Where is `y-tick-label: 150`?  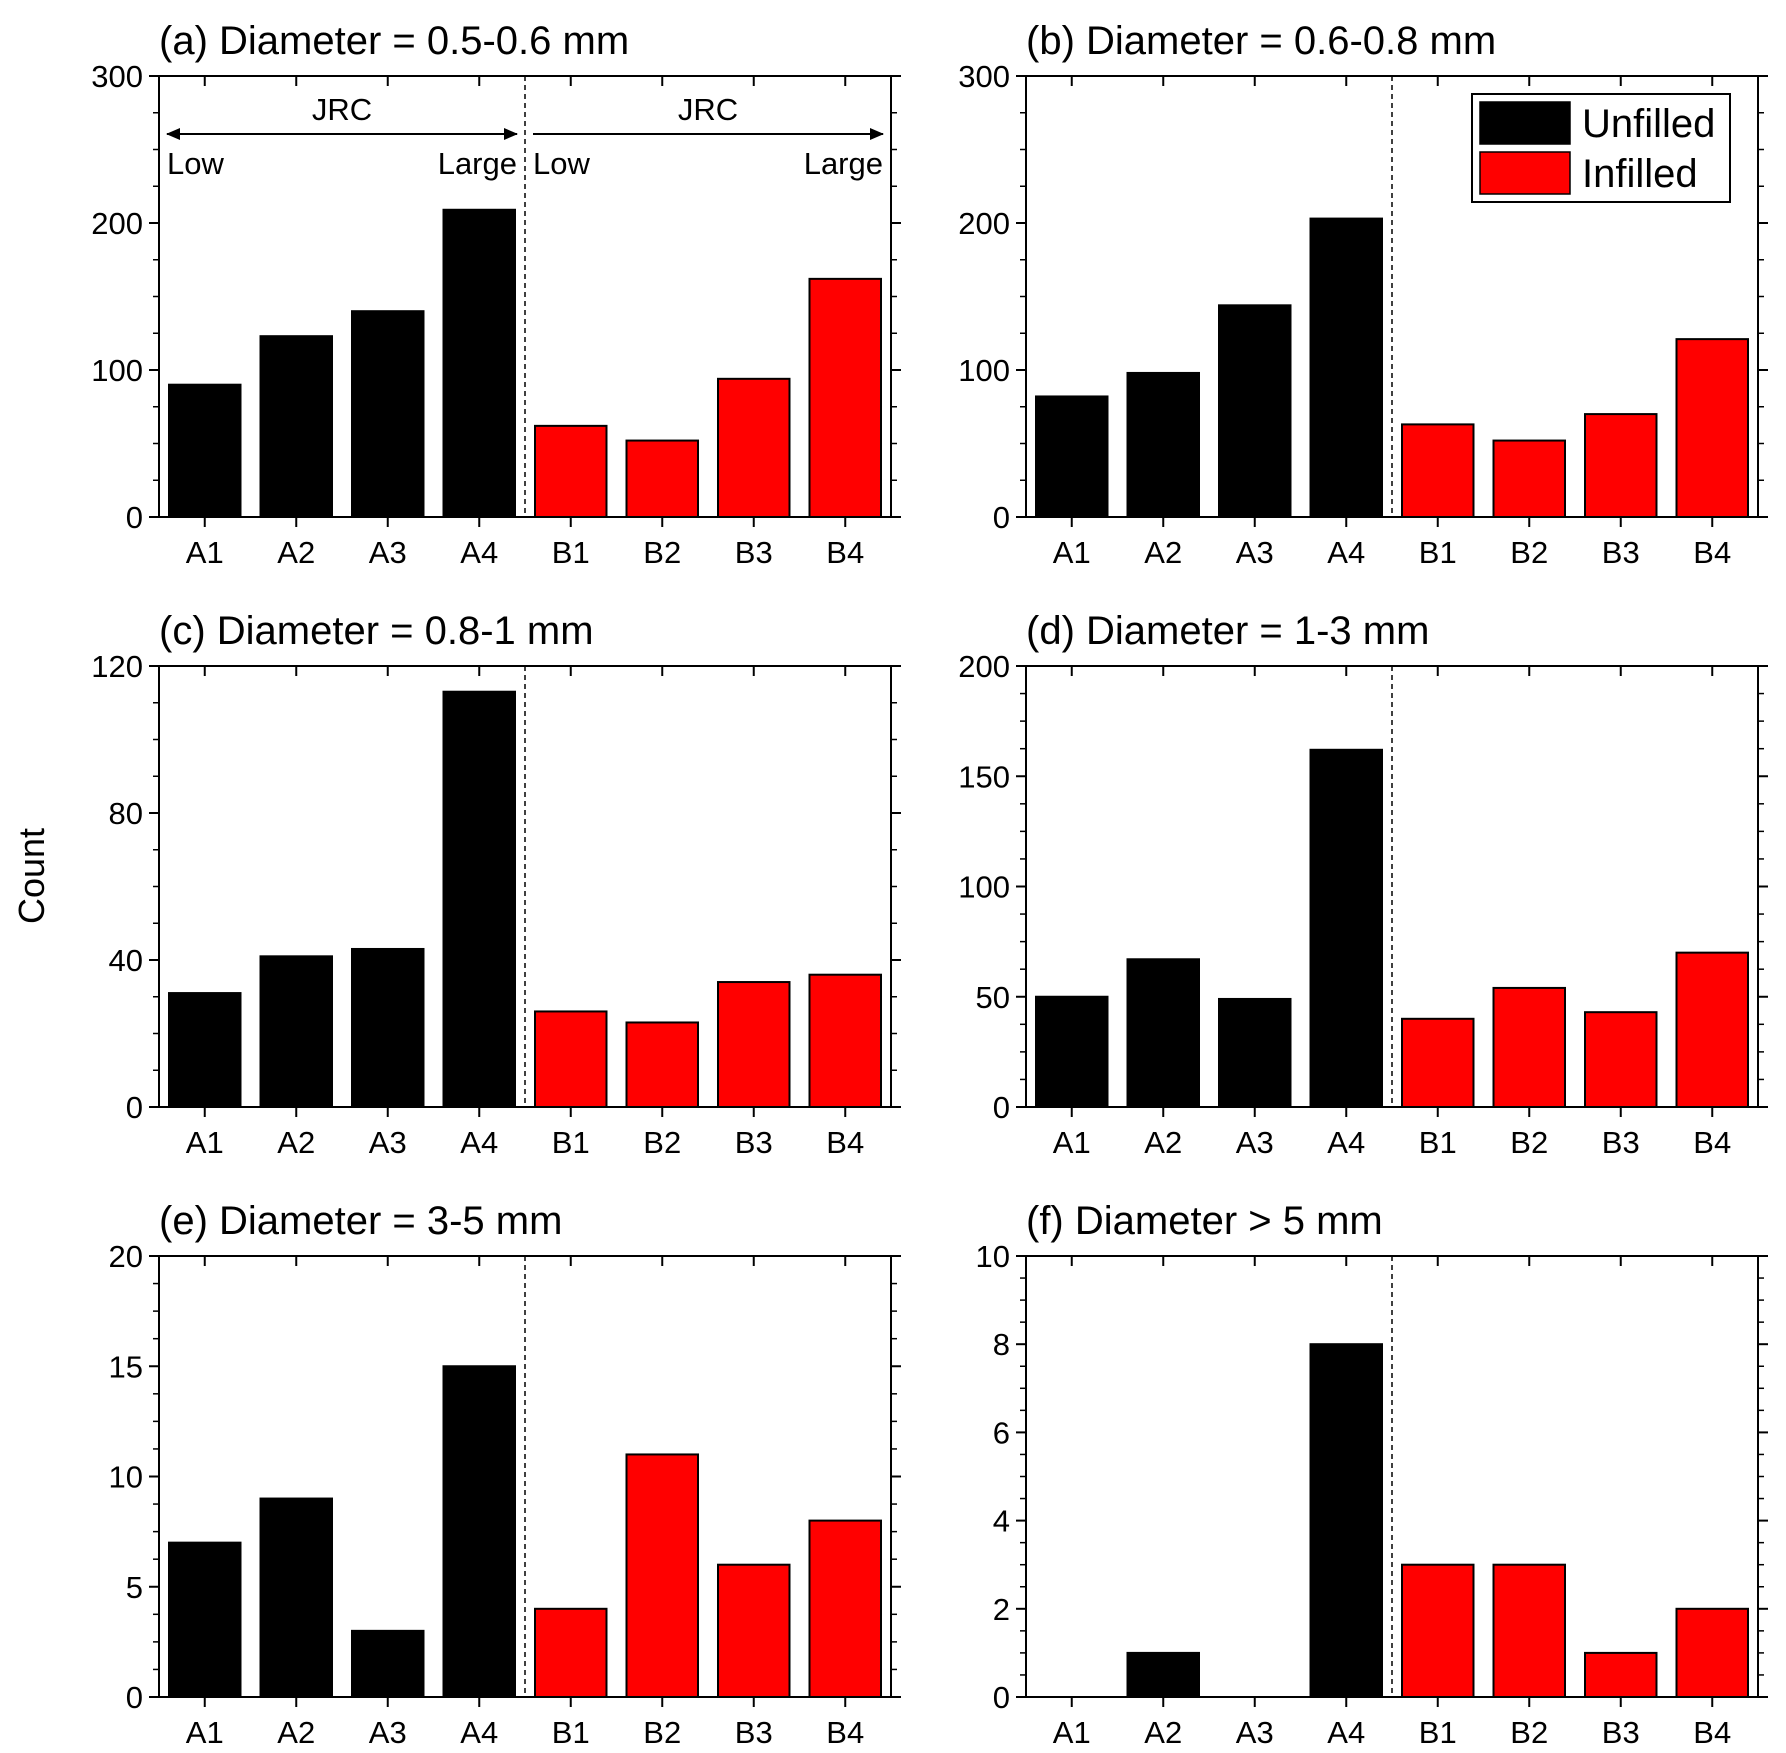
y-tick-label: 150 is located at coordinates (984, 776).